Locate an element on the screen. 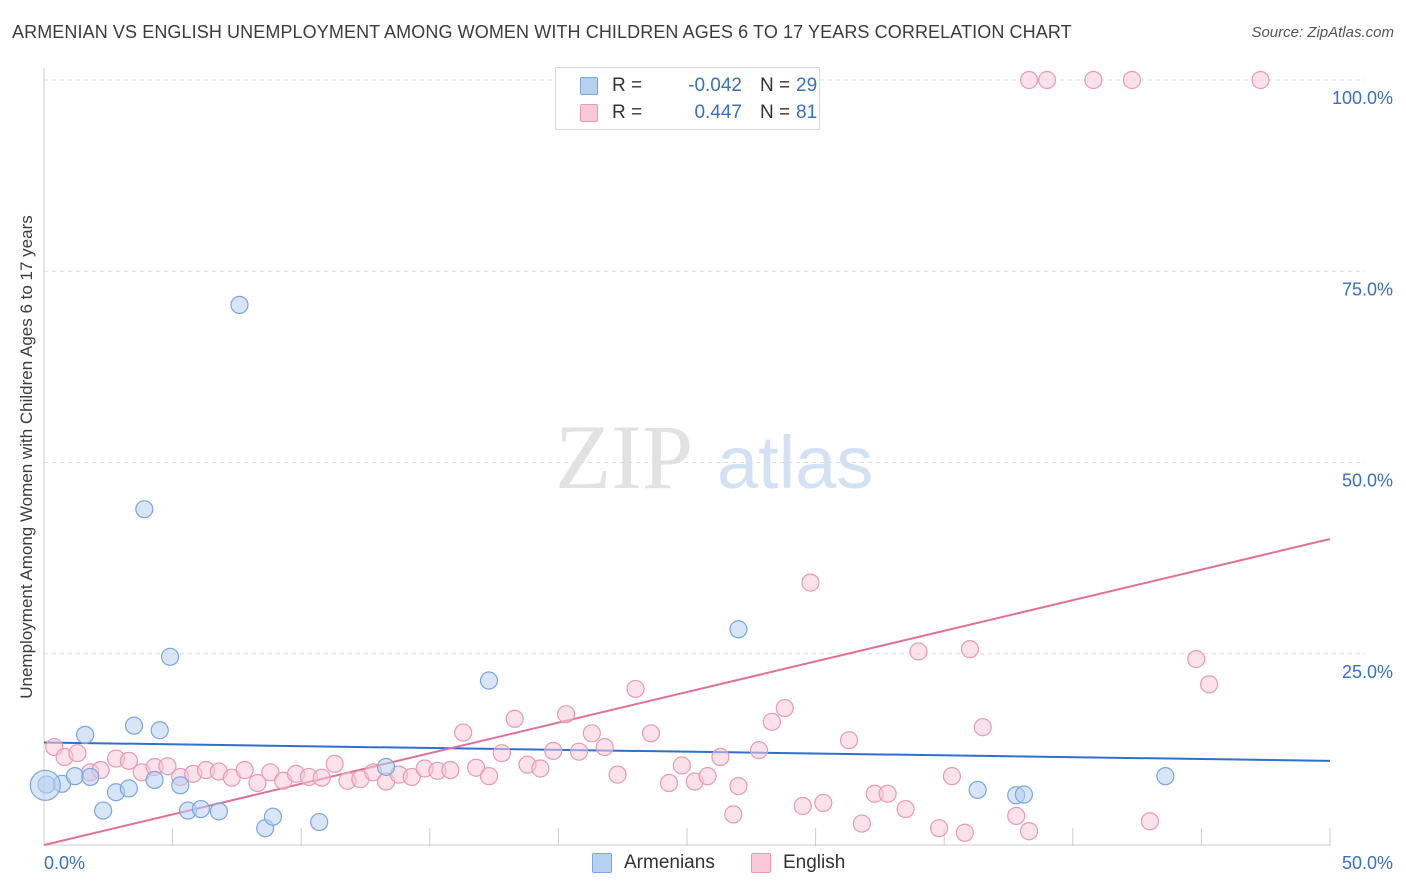 This screenshot has width=1406, height=892. y-tick-label: 25.0% is located at coordinates (1367, 672).